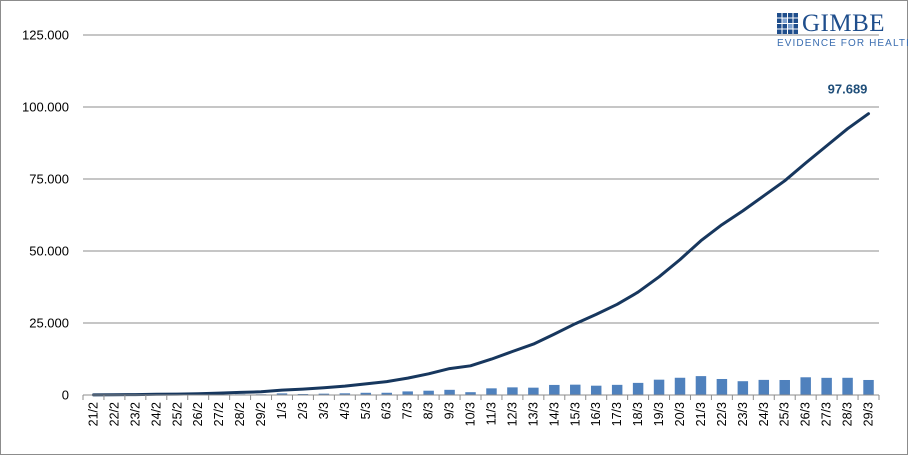 This screenshot has width=908, height=455. What do you see at coordinates (743, 414) in the screenshot?
I see `x-tick-label: 23/3` at bounding box center [743, 414].